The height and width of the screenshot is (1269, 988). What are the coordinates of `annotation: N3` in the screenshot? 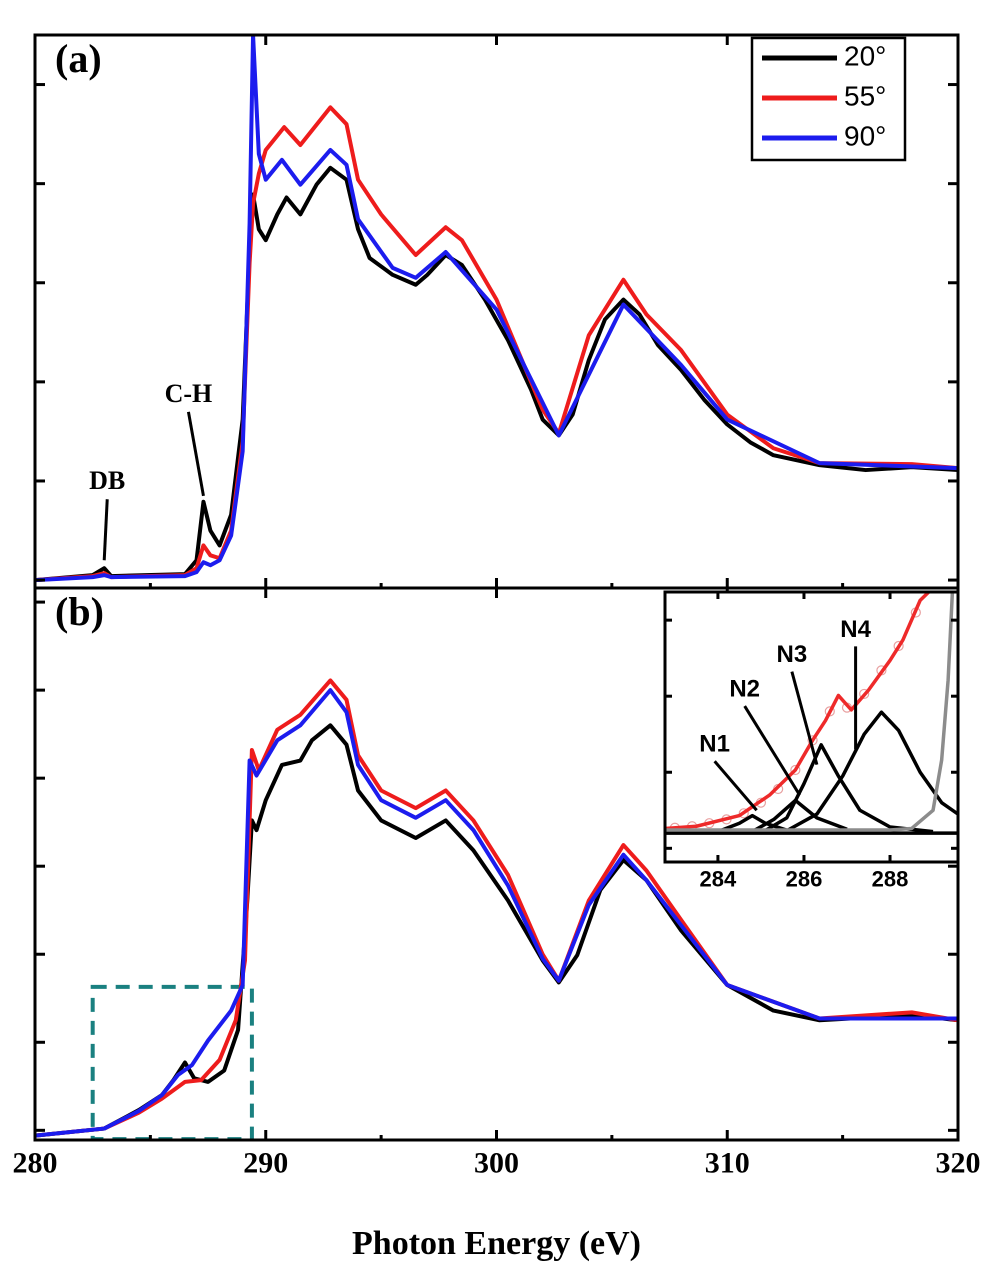 It's located at (792, 654).